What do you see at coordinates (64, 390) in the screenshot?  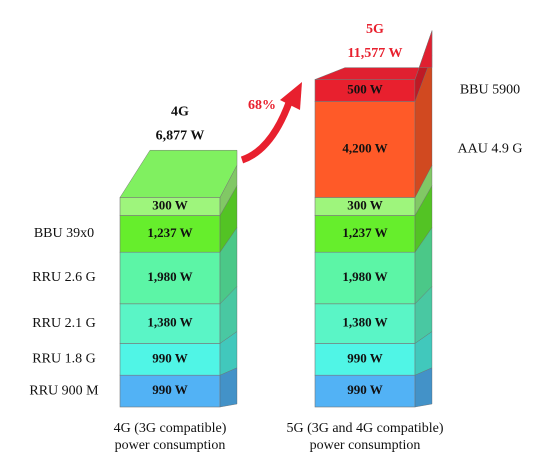 I see `series-label: RRU 900 M` at bounding box center [64, 390].